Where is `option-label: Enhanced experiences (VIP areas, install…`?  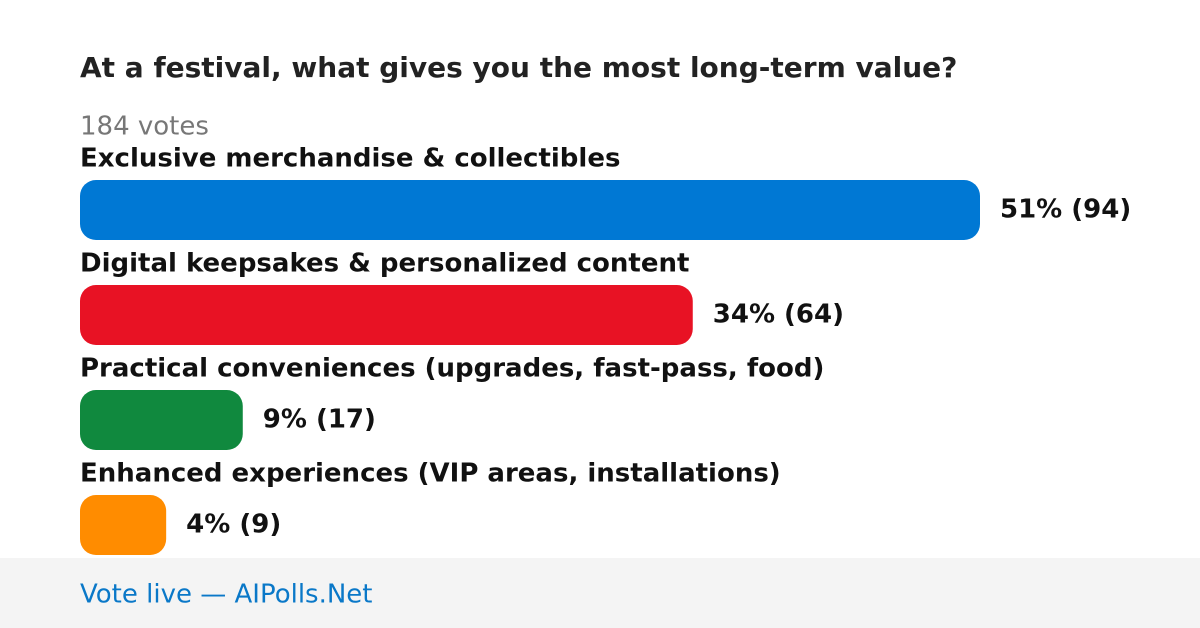 option-label: Enhanced experiences (VIP areas, install… is located at coordinates (430, 474).